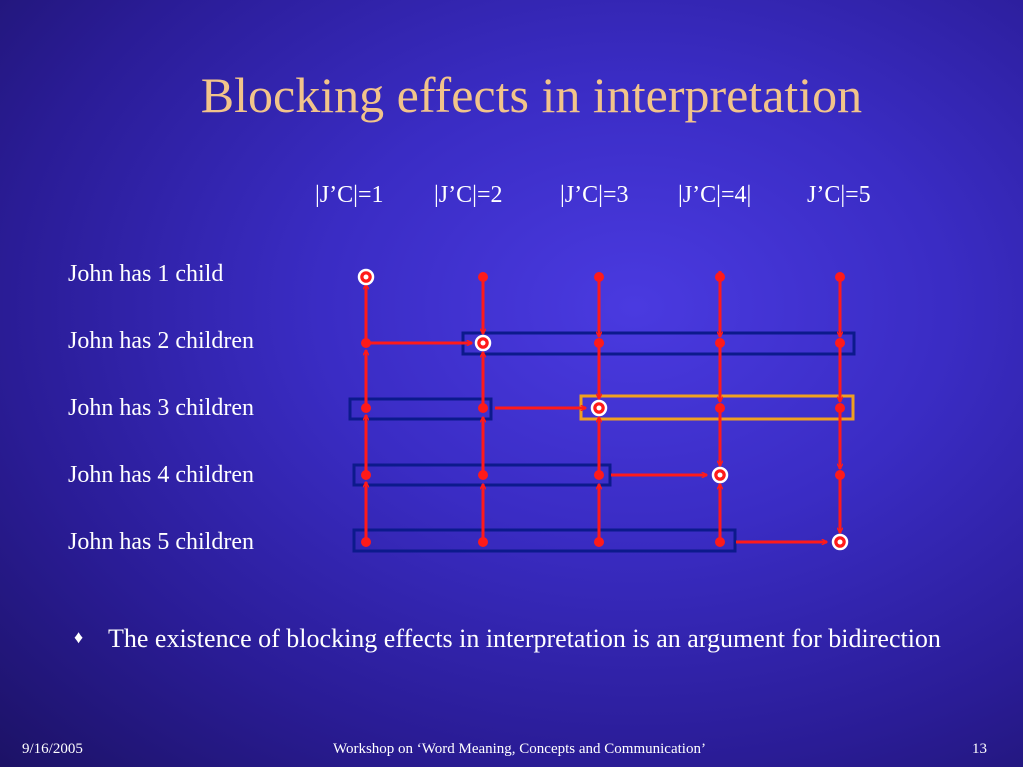 The image size is (1023, 767). What do you see at coordinates (161, 341) in the screenshot?
I see `row-label-2: John has 2 children` at bounding box center [161, 341].